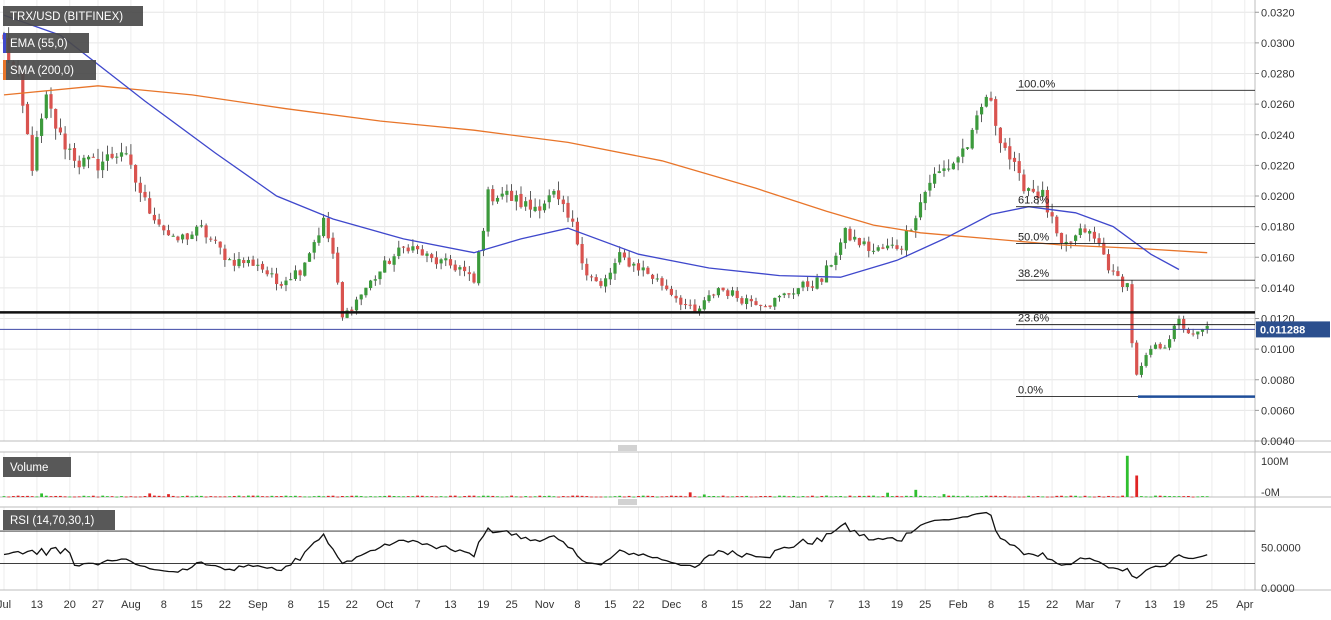 Image resolution: width=1331 pixels, height=620 pixels. Describe the element at coordinates (73, 16) in the screenshot. I see `legend-title: TRX/USD (BITFINEX)` at that location.